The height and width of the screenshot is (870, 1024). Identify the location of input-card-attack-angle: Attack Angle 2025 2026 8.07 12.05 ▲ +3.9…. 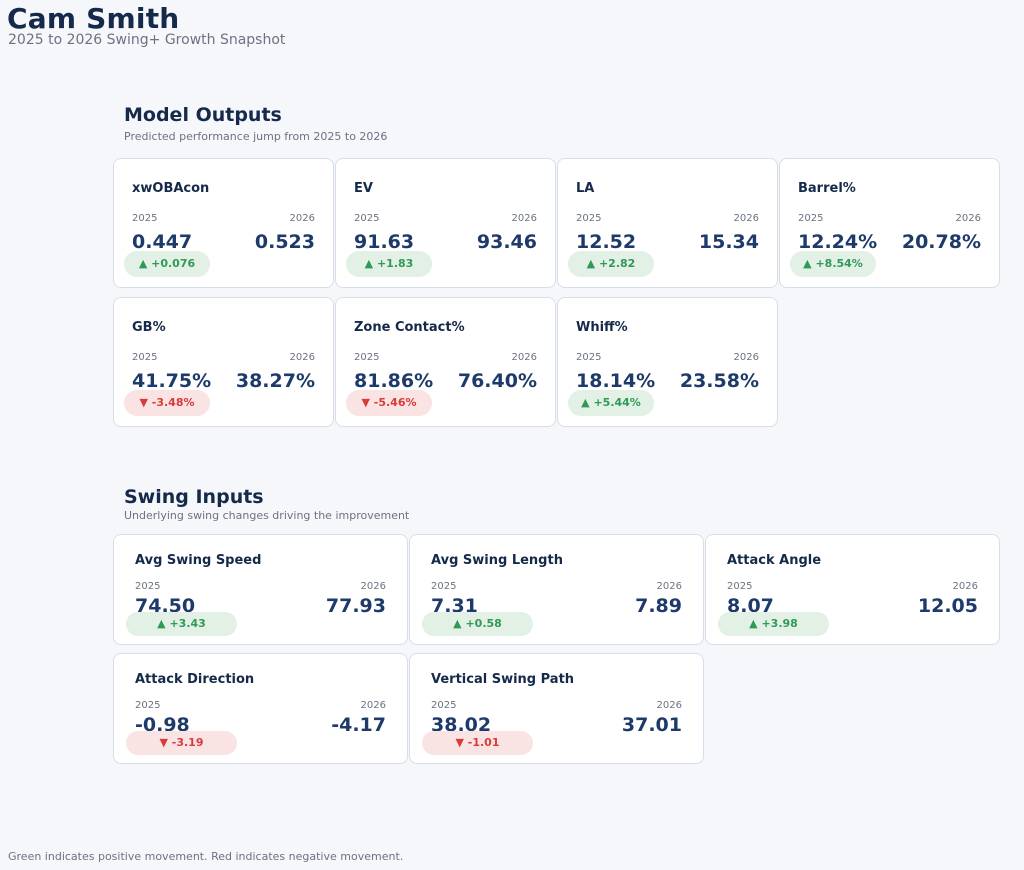
(852, 589).